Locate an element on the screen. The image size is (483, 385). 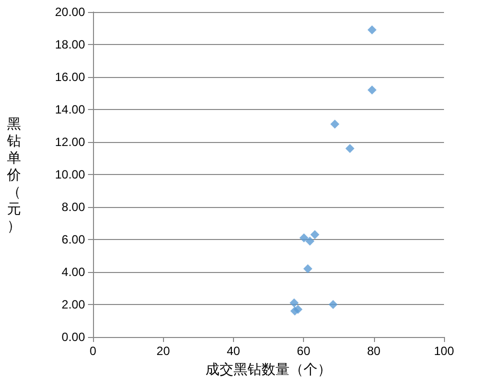
y-tick-label: 14.00 is located at coordinates (70, 109).